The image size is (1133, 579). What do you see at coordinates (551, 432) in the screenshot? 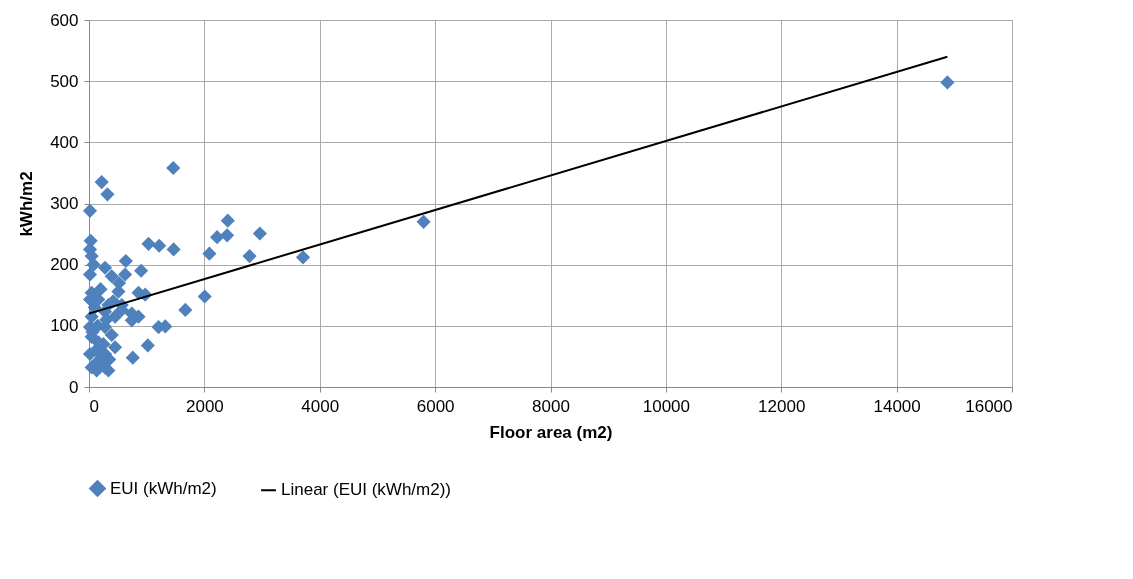
I see `x-axis-title: Floor area (m2)` at bounding box center [551, 432].